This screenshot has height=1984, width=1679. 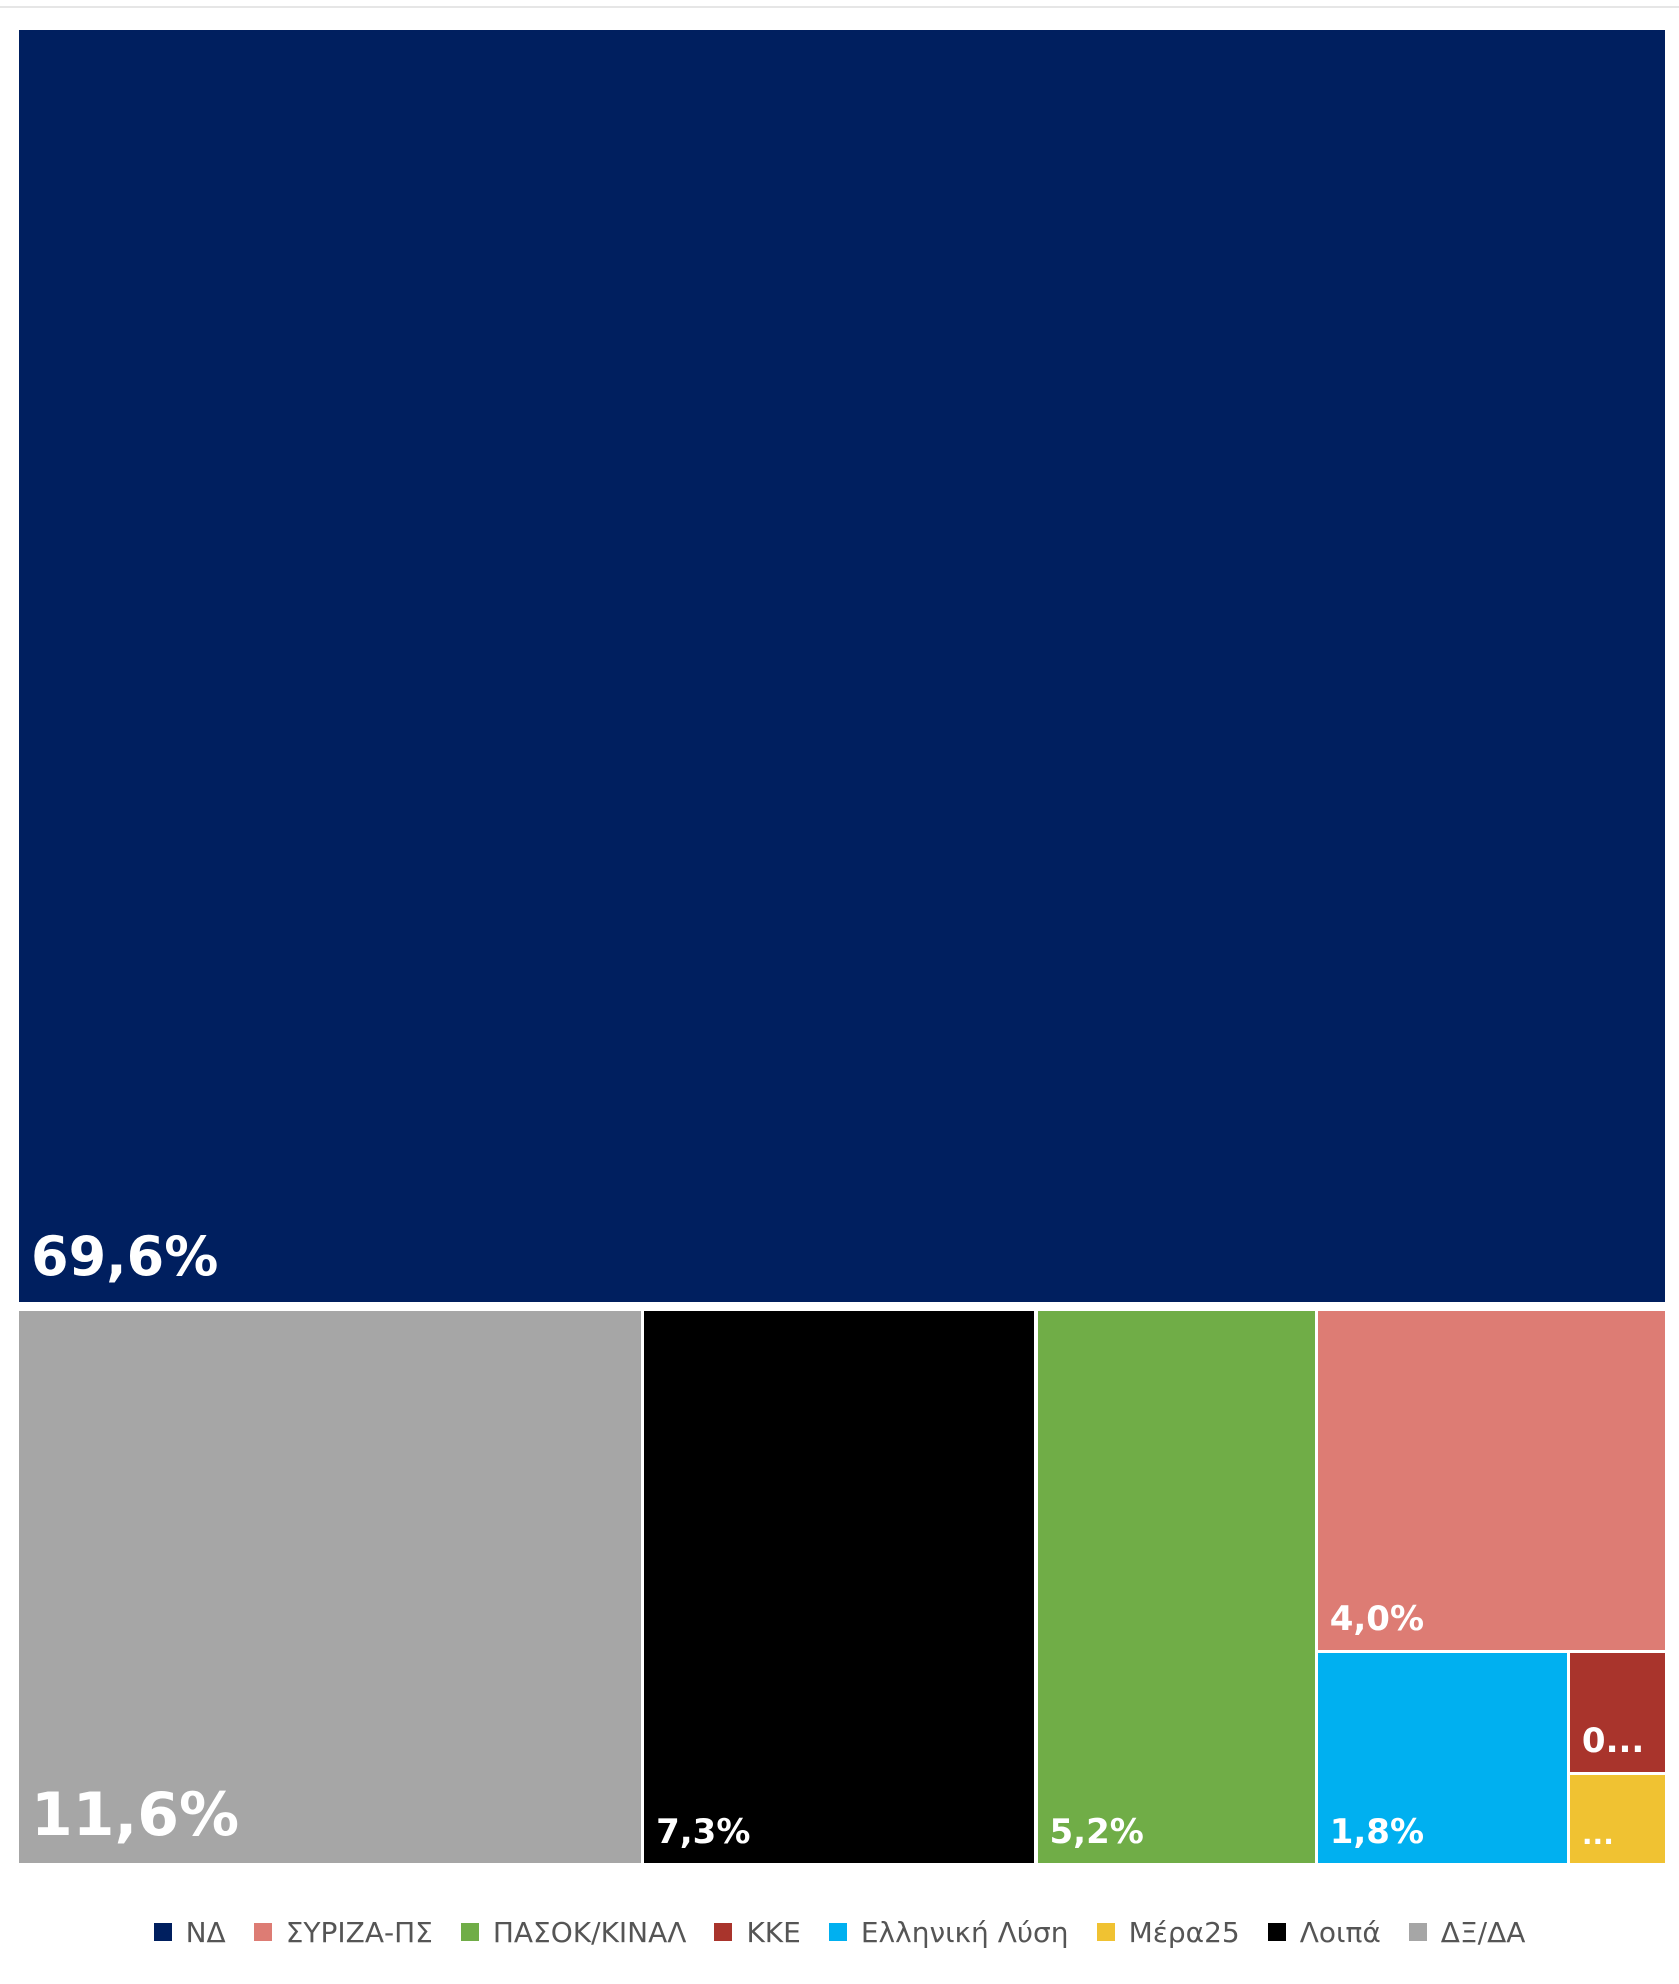 I want to click on legend-item: ΣΥΡΙΖΑ-ΠΣ, so click(x=343, y=1932).